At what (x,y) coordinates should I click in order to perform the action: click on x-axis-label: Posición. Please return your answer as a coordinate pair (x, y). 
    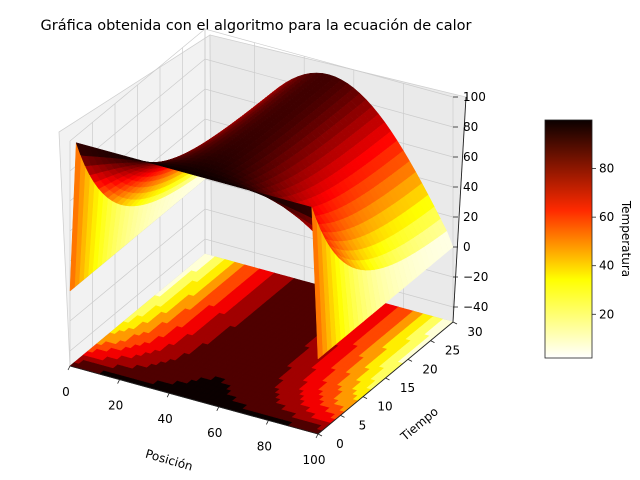
    Looking at the image, I should click on (169, 460).